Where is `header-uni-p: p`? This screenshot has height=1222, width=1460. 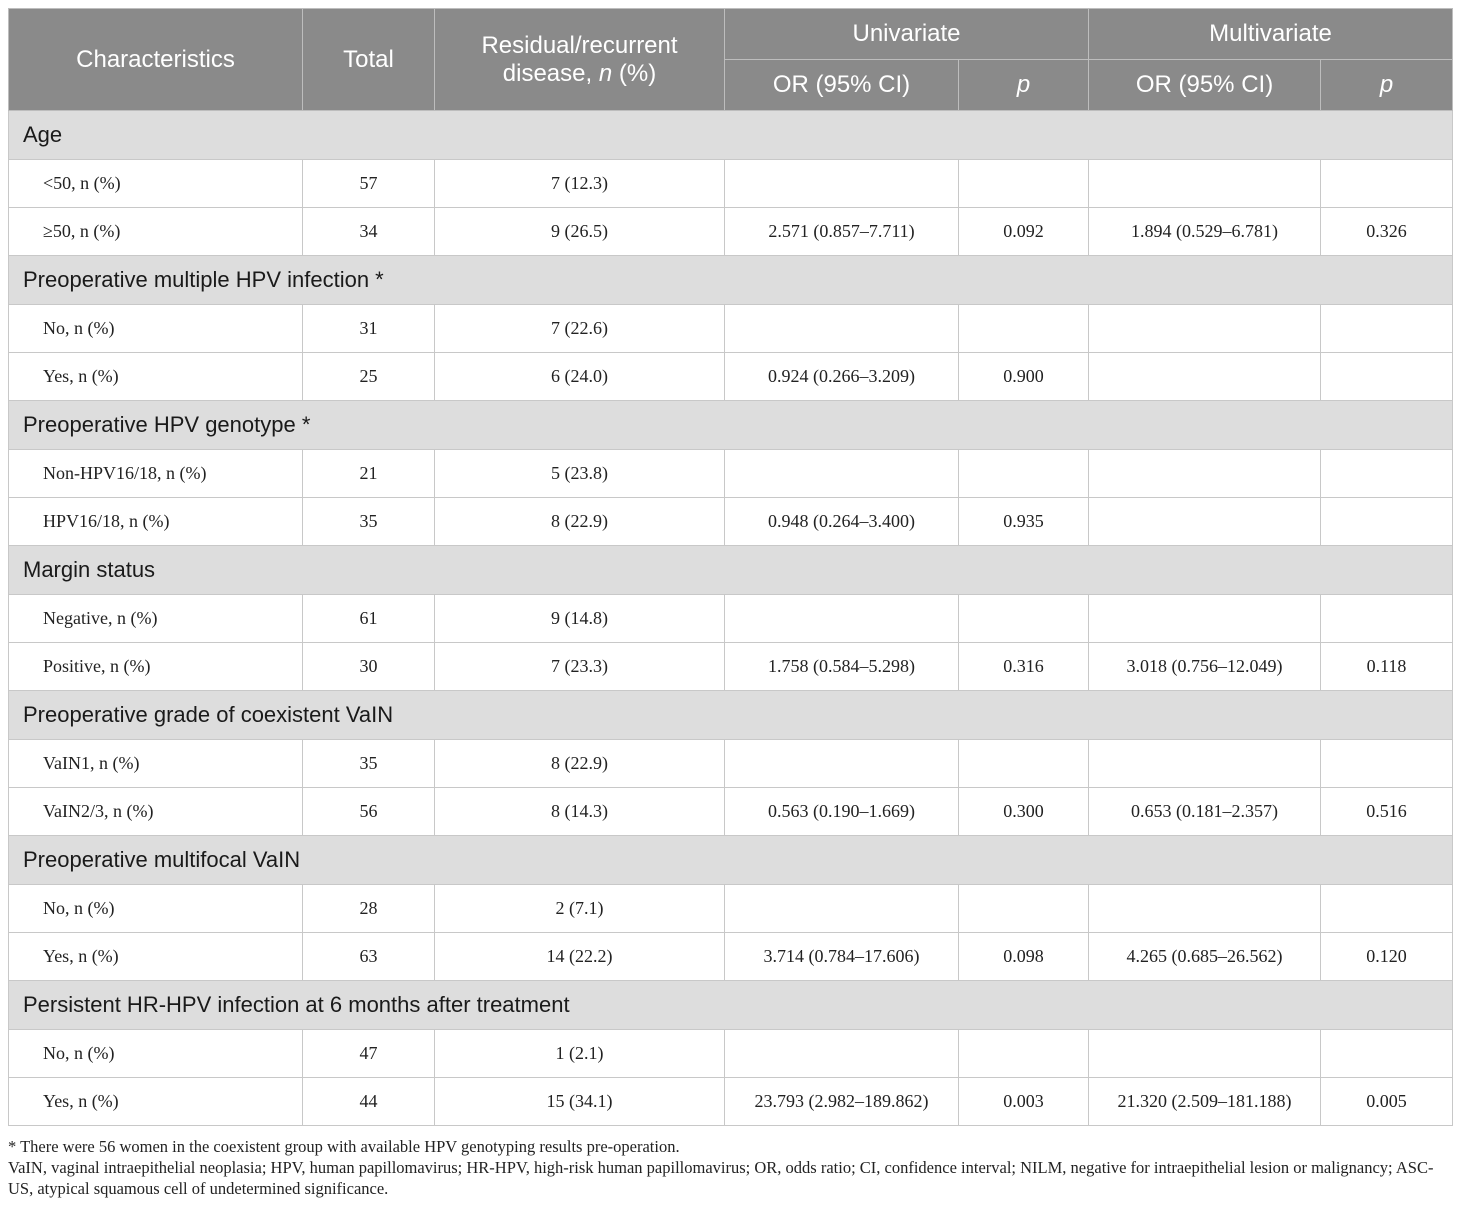 header-uni-p: p is located at coordinates (1023, 85).